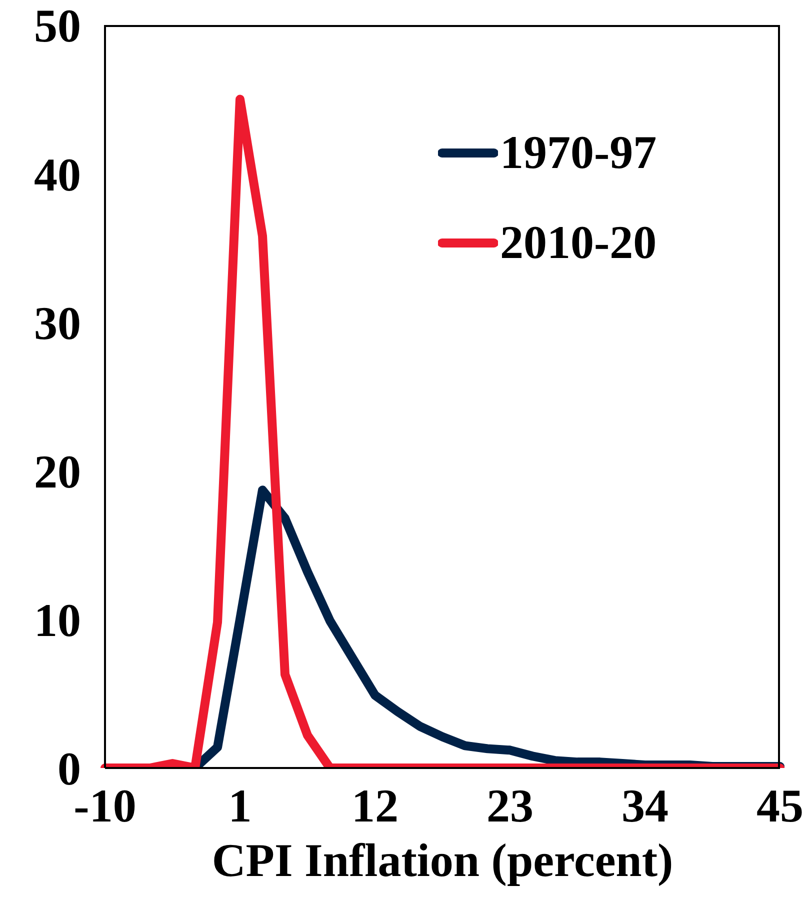  What do you see at coordinates (375, 806) in the screenshot?
I see `x-tick-label: 12` at bounding box center [375, 806].